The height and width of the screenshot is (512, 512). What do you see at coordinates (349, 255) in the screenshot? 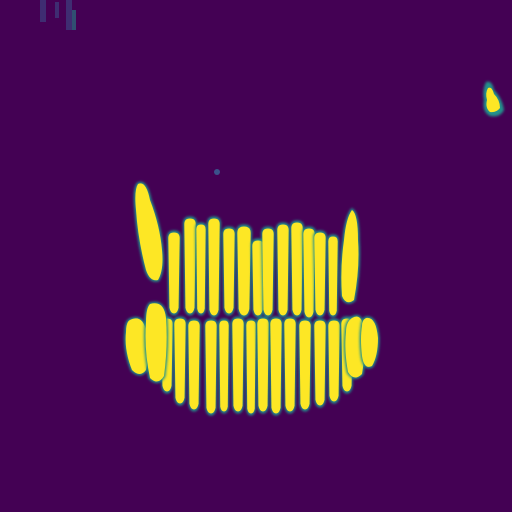
I see `upper-right-canine` at bounding box center [349, 255].